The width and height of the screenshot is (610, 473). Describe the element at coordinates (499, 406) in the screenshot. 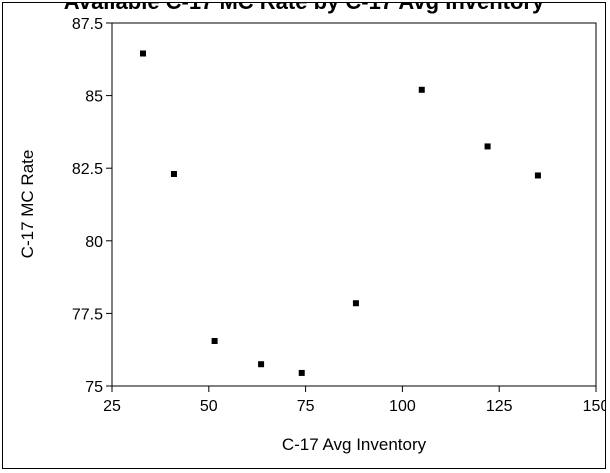

I see `x-tick-label: 125` at that location.